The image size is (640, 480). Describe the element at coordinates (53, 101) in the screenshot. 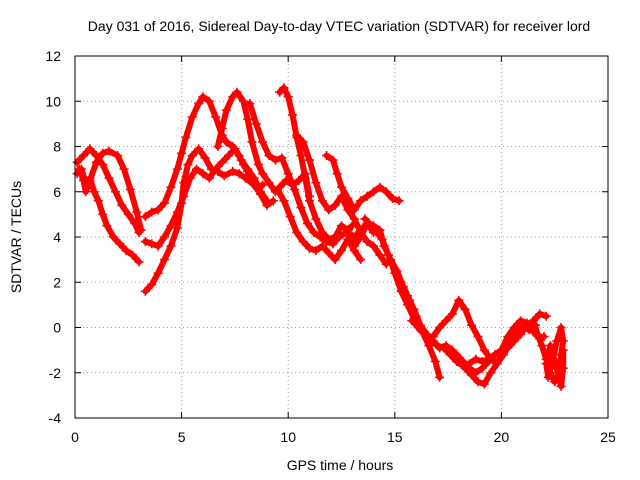

I see `y-tick-label: 10` at that location.